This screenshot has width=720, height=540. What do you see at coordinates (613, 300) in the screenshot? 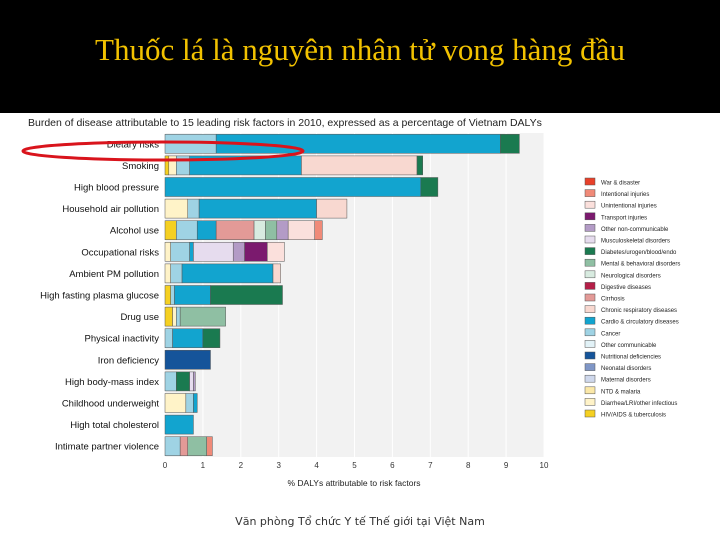
I see `legend-label: Cirrhosis` at bounding box center [613, 300].